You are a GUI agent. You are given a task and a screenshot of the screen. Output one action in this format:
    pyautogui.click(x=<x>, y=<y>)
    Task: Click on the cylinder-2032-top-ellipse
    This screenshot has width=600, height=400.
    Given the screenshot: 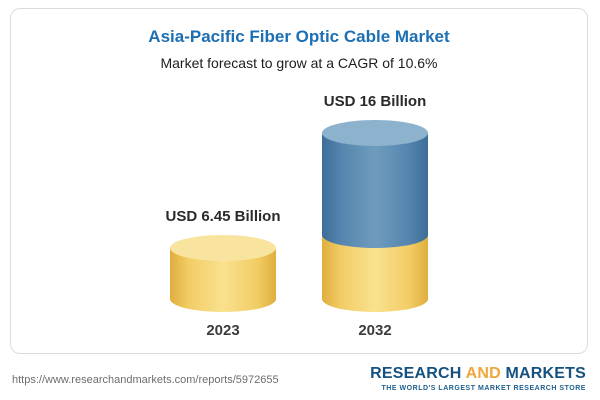 What is the action you would take?
    pyautogui.click(x=375, y=133)
    